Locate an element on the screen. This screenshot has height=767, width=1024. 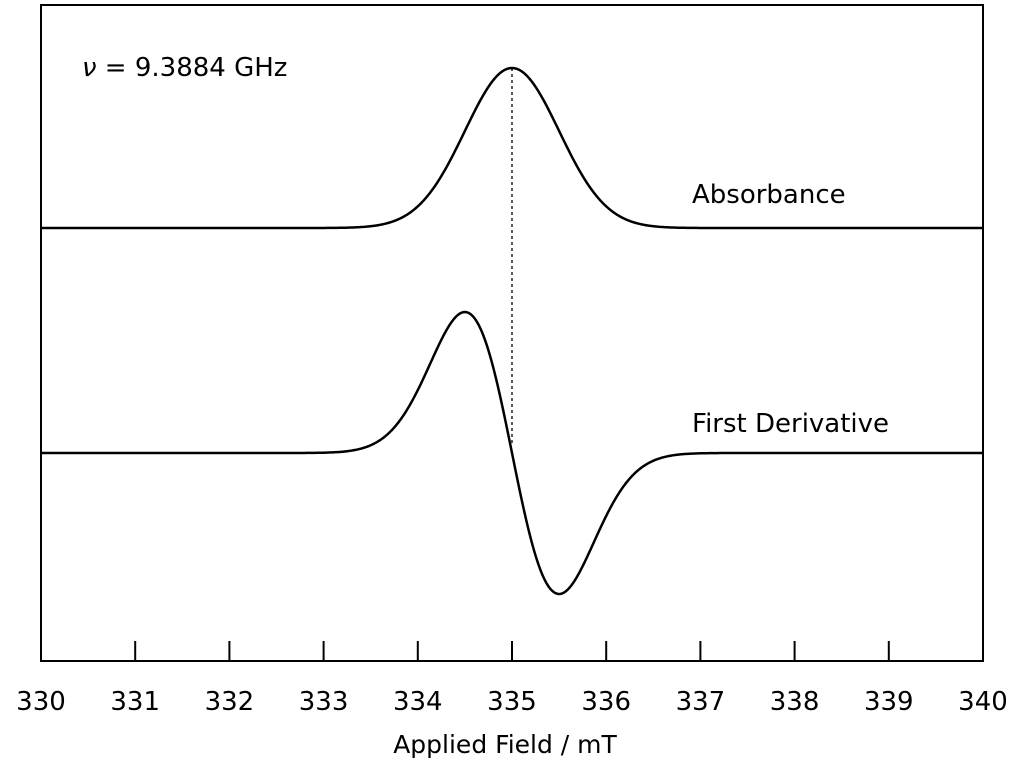
x-tick-label-332: 332 is located at coordinates (230, 702).